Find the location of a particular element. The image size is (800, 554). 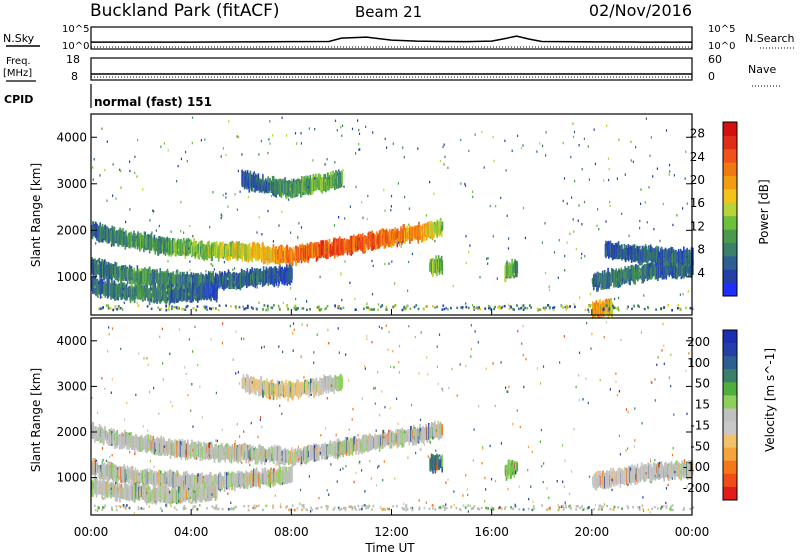

power-colorbar-swatch is located at coordinates (730, 262).